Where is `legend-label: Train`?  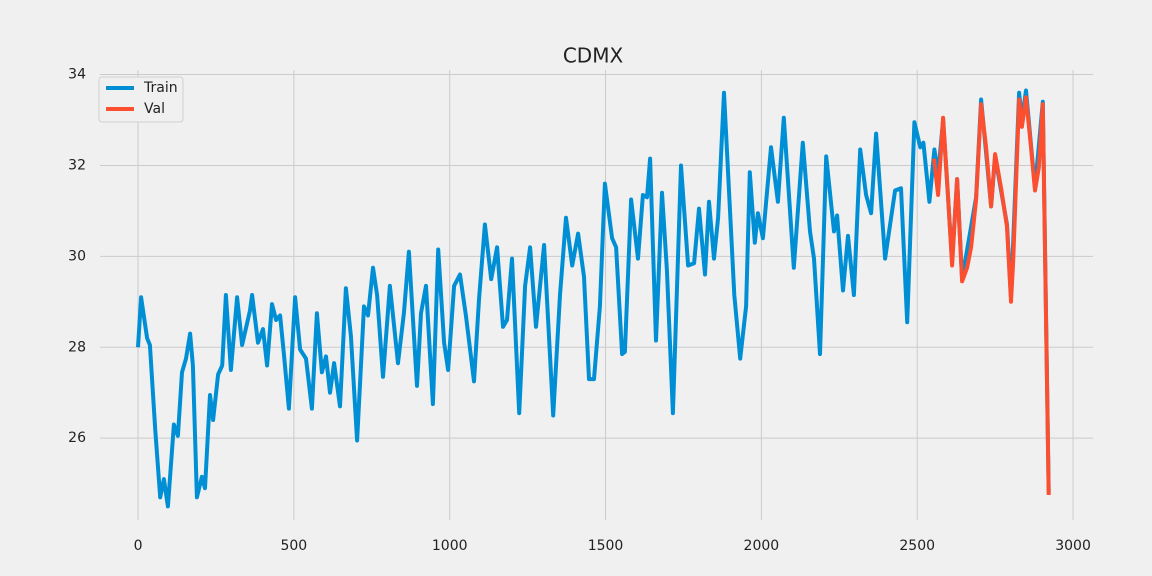
legend-label: Train is located at coordinates (160, 88).